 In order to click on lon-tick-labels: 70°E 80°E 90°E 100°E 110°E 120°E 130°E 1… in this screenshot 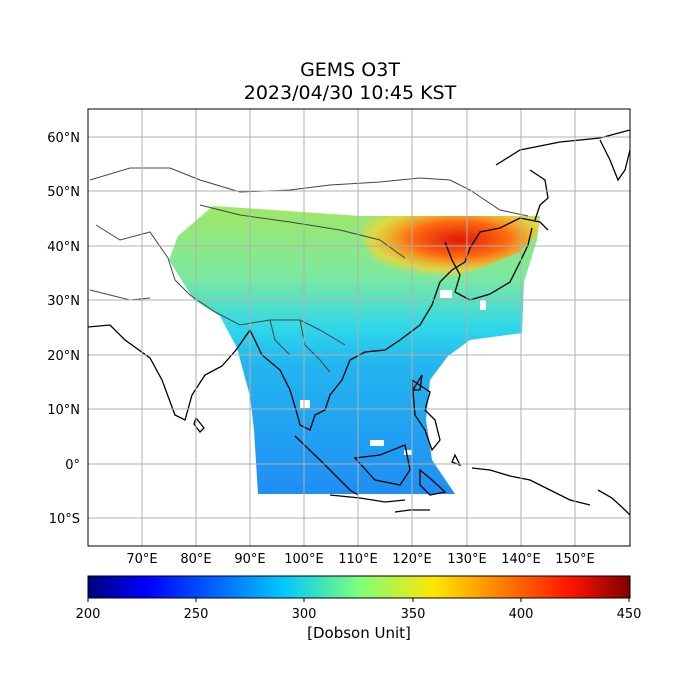, I will do `click(360, 559)`.